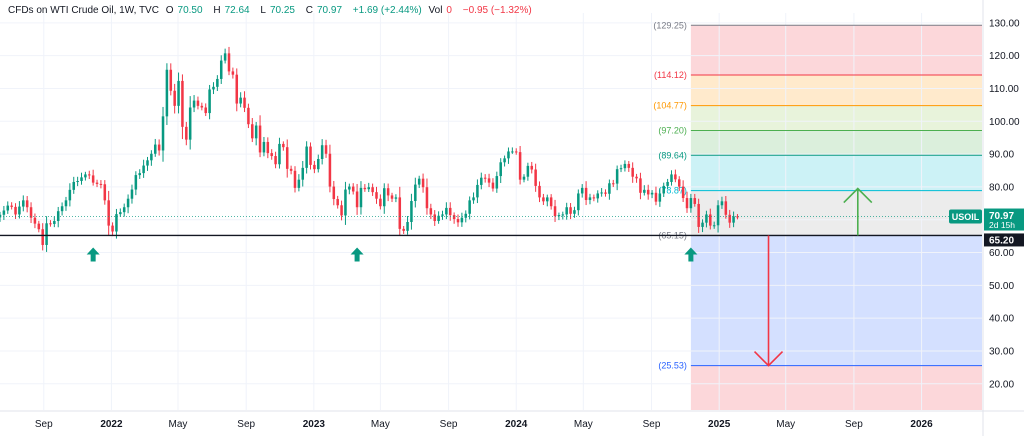 This screenshot has width=1024, height=441. I want to click on low-value: 70.25, so click(282, 10).